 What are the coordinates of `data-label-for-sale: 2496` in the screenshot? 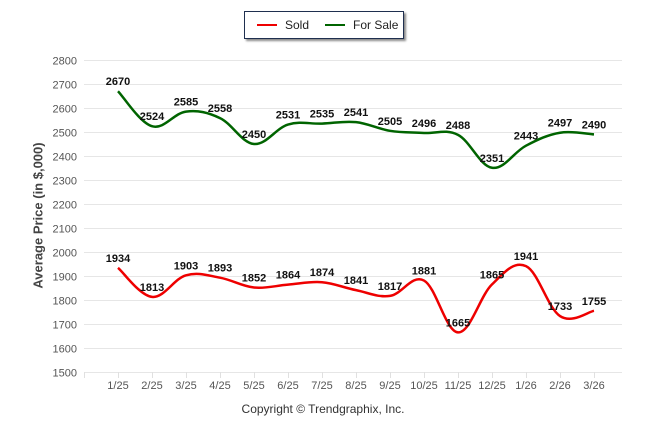 It's located at (424, 124).